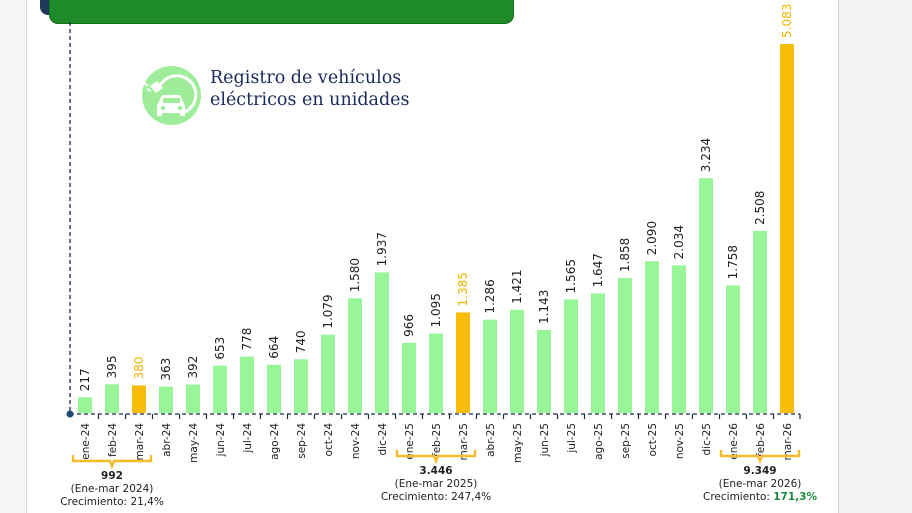 Image resolution: width=912 pixels, height=513 pixels. I want to click on chart-title-line2: eléctricos en unidades, so click(310, 100).